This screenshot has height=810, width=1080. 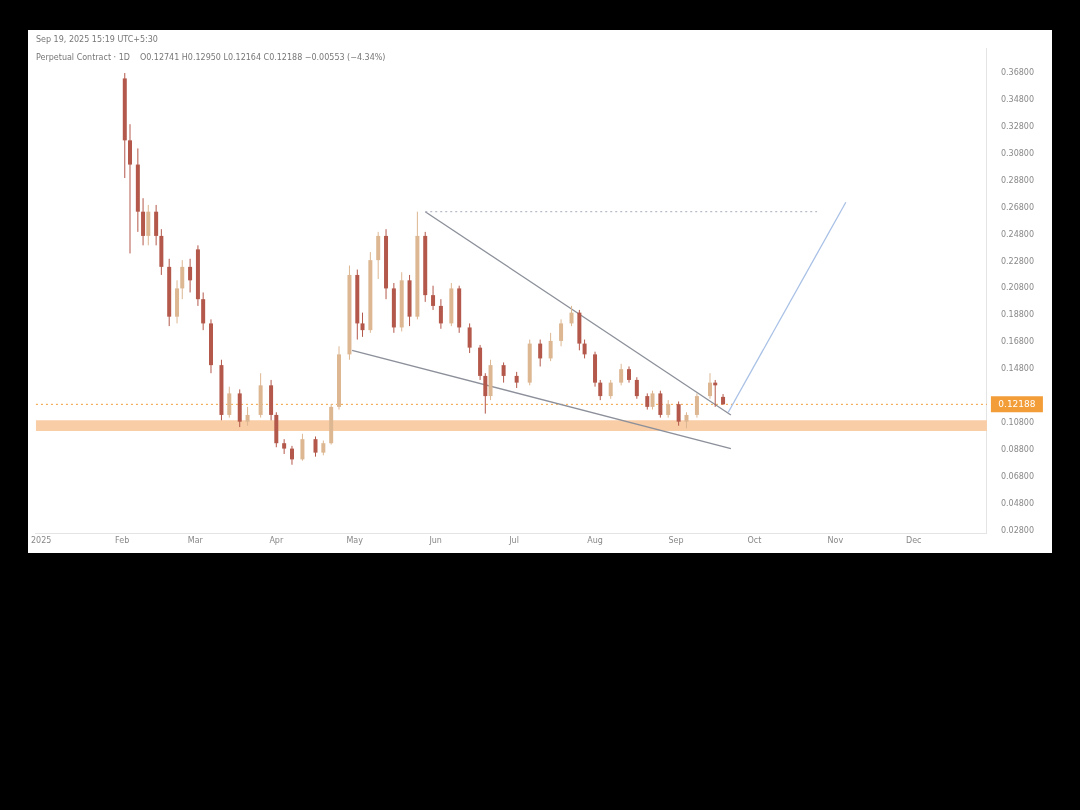 I want to click on y-tick-label: 0.34800, so click(x=1017, y=100).